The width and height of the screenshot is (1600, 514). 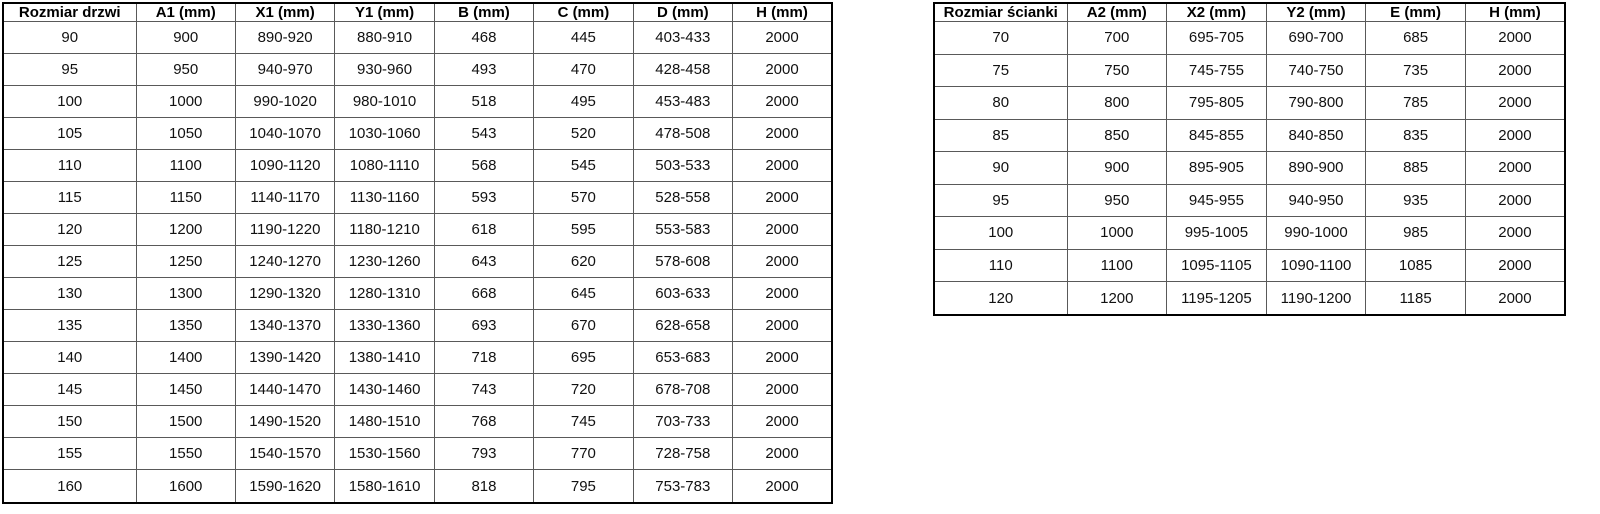 I want to click on table-cell: 545, so click(x=583, y=166).